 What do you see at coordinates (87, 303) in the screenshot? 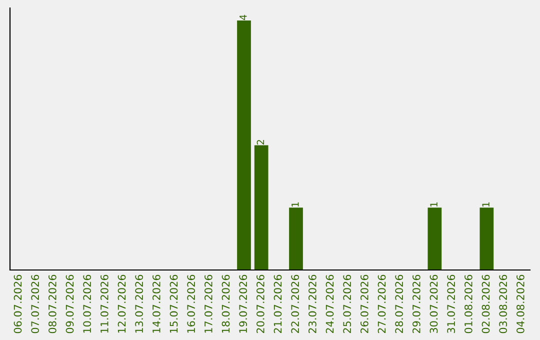
I see `x-tick-label: 10.07.2026` at bounding box center [87, 303].